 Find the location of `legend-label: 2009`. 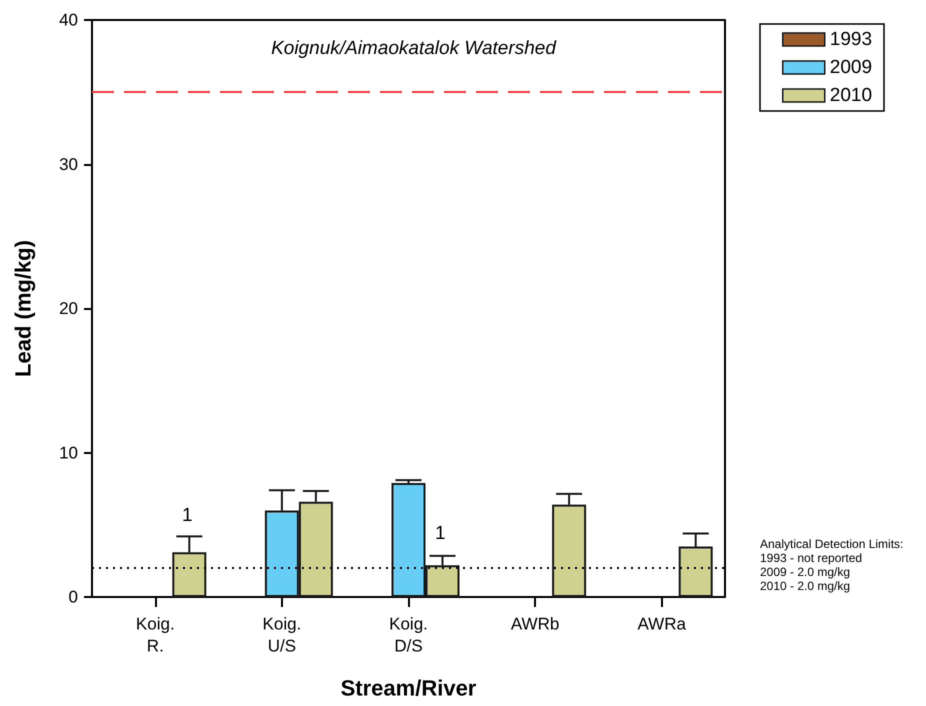

legend-label: 2009 is located at coordinates (851, 67).